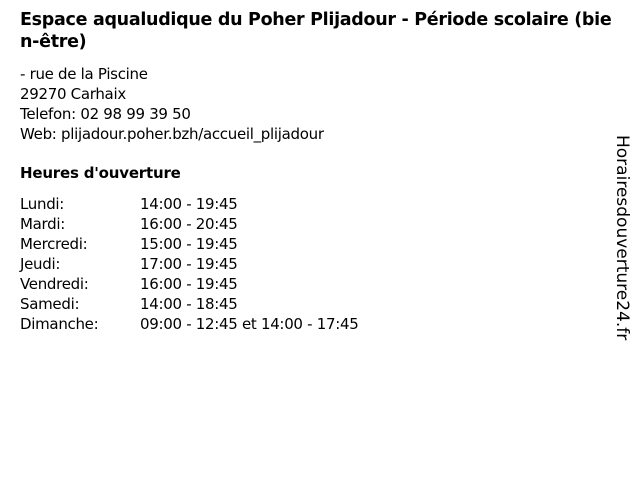 The image size is (640, 480). I want to click on time-value: 09:00 - 12:45 et 14:00 - 17:45, so click(249, 324).